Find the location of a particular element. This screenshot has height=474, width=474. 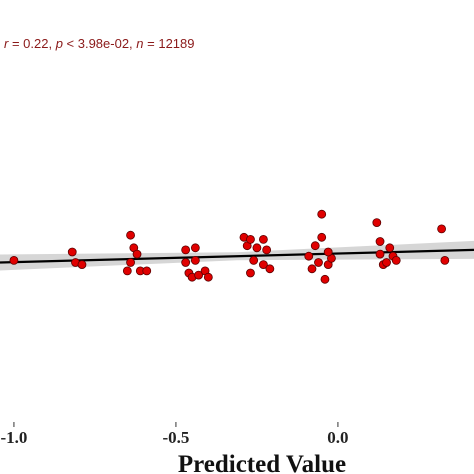

x-tick-label: 0.0 is located at coordinates (337, 437).